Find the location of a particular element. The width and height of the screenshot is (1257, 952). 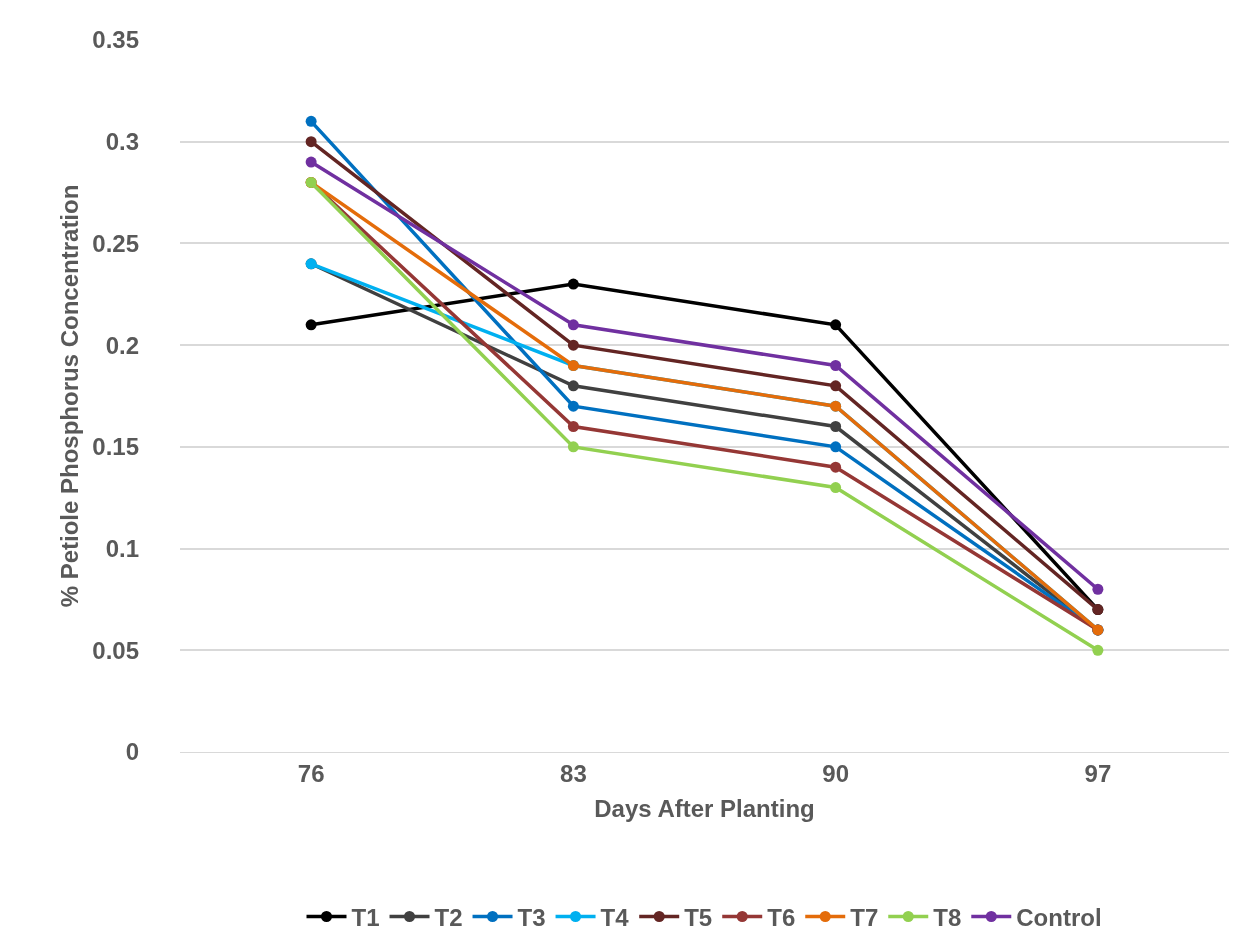

legend-label: T4 is located at coordinates (615, 917).